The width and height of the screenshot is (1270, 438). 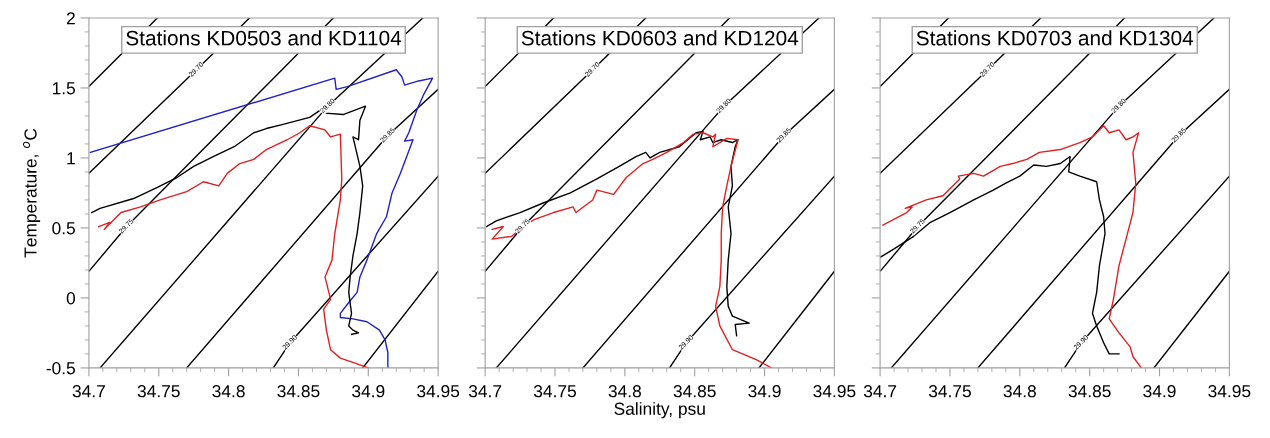 I want to click on y-tick-label: 1.5, so click(x=63, y=88).